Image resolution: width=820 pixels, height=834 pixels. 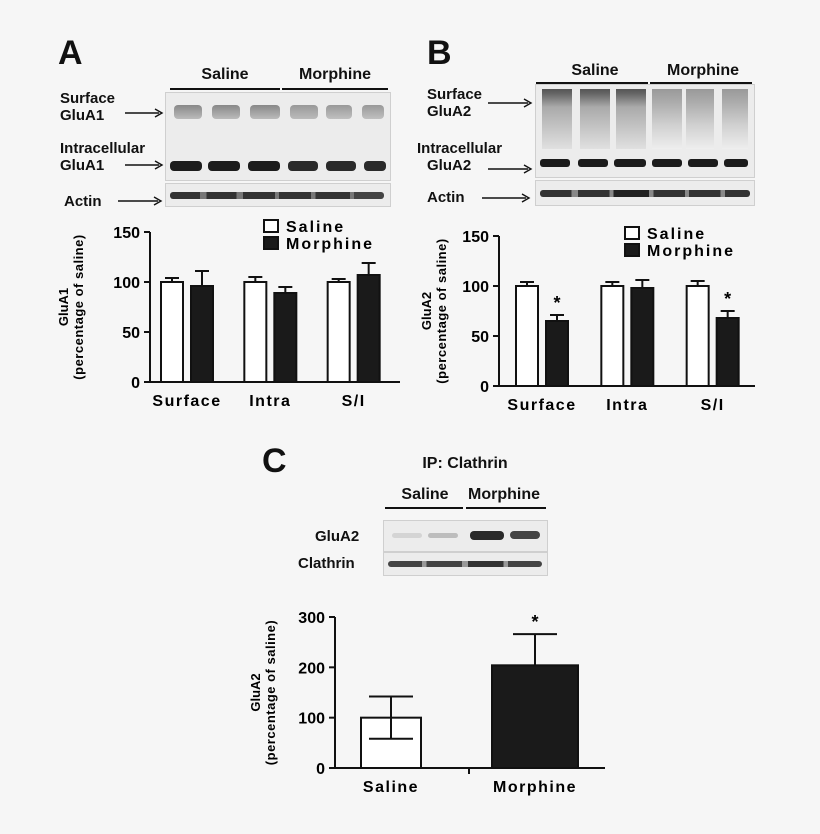 I want to click on panel-a-morphine-line, so click(x=335, y=89).